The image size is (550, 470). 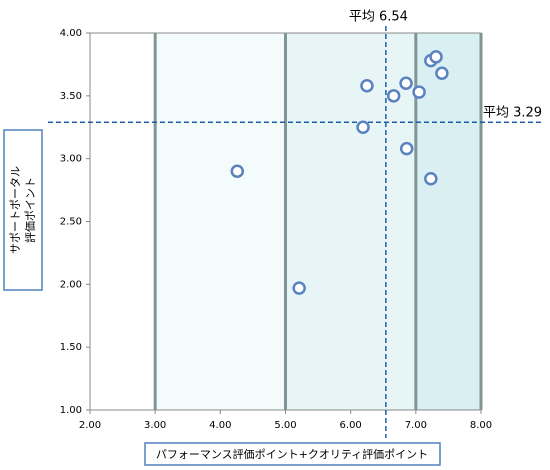 What do you see at coordinates (378, 17) in the screenshot?
I see `mean-x-label: 平均 6.54` at bounding box center [378, 17].